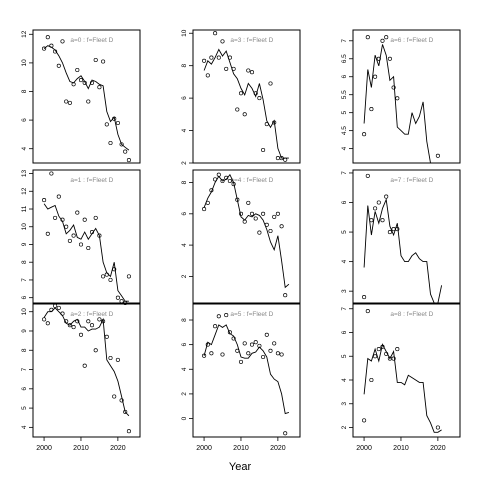 The width and height of the screenshot is (480, 480). I want to click on x-tick-label: 2010, so click(401, 448).